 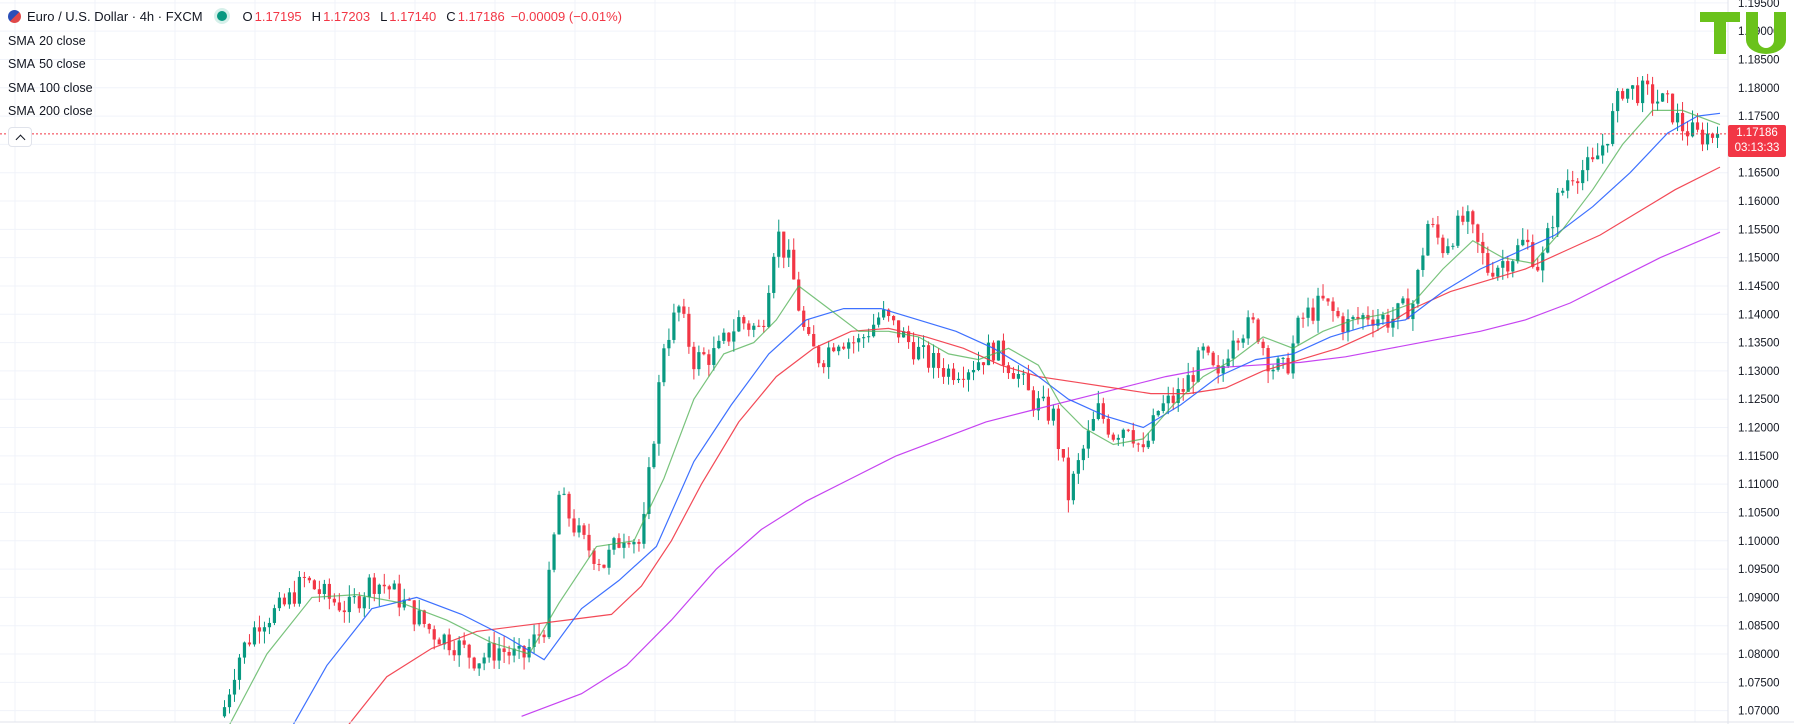 I want to click on price-tick-label: 1.15500, so click(x=1759, y=230).